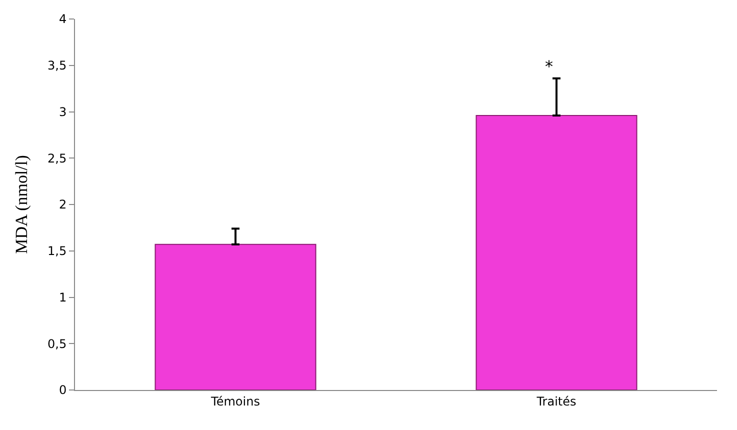  I want to click on y-tick-label: 0, so click(62, 390).